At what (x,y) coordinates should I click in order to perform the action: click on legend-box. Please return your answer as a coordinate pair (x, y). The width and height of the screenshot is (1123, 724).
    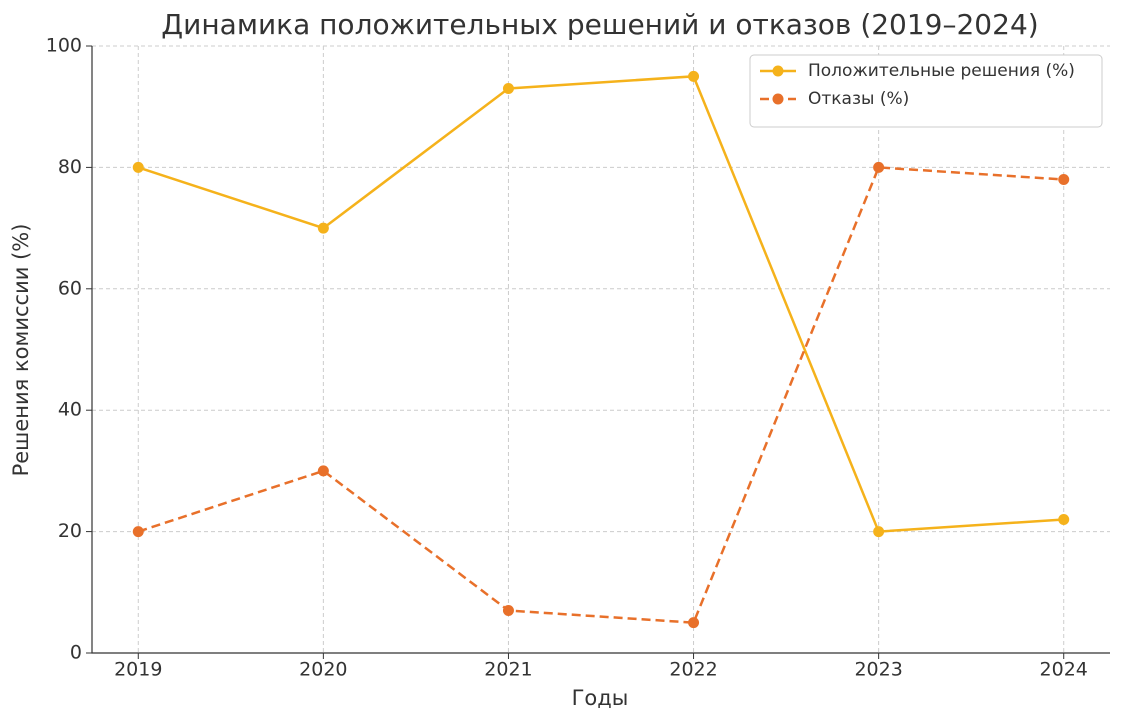
    Looking at the image, I should click on (926, 91).